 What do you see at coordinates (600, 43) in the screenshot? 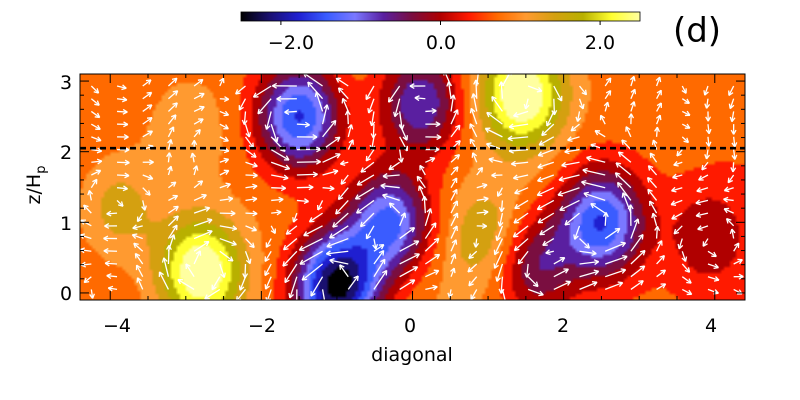
I see `colorbar-tick-label-2: 2.0` at bounding box center [600, 43].